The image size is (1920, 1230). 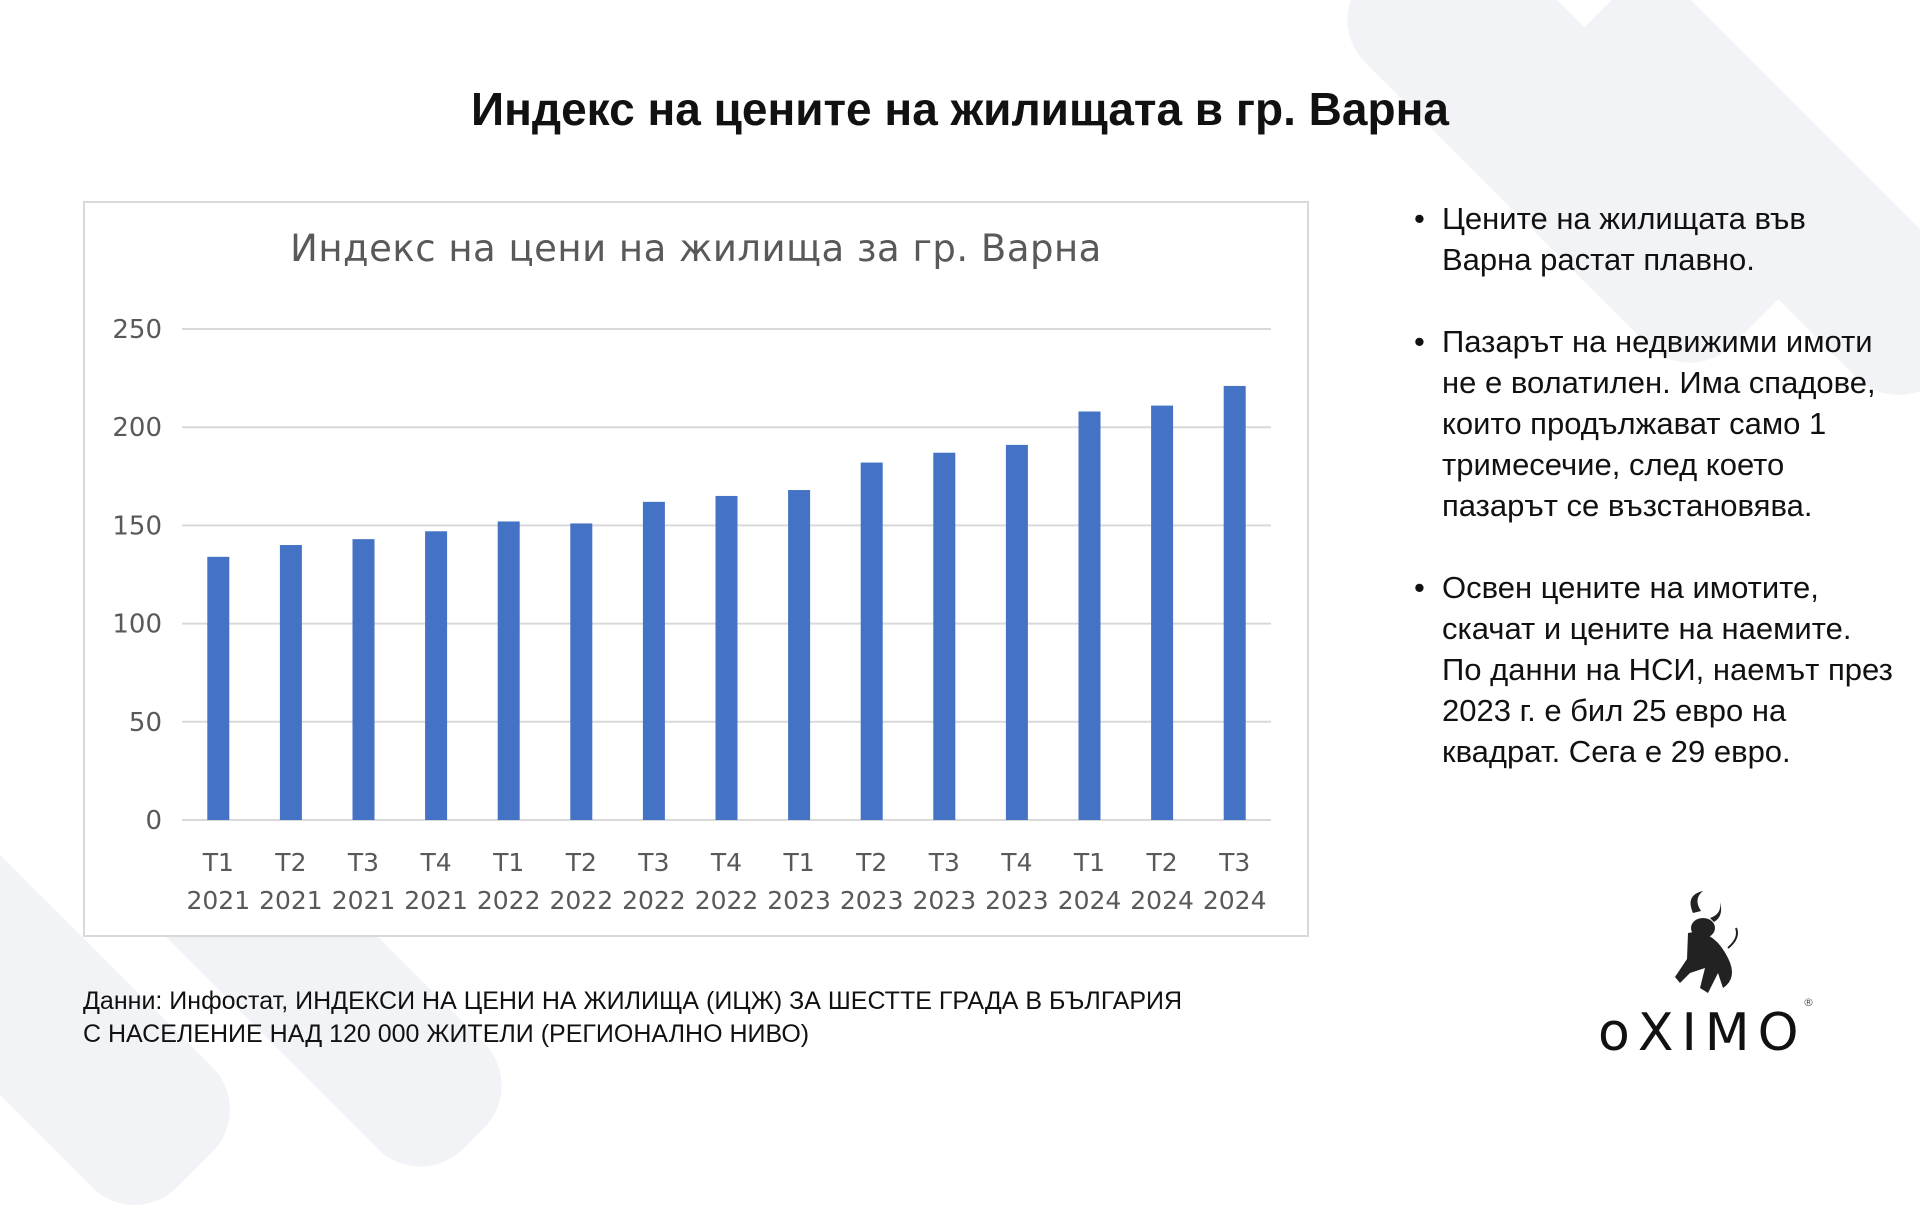 I want to click on x-tick-label: Т1 2023, so click(x=799, y=881).